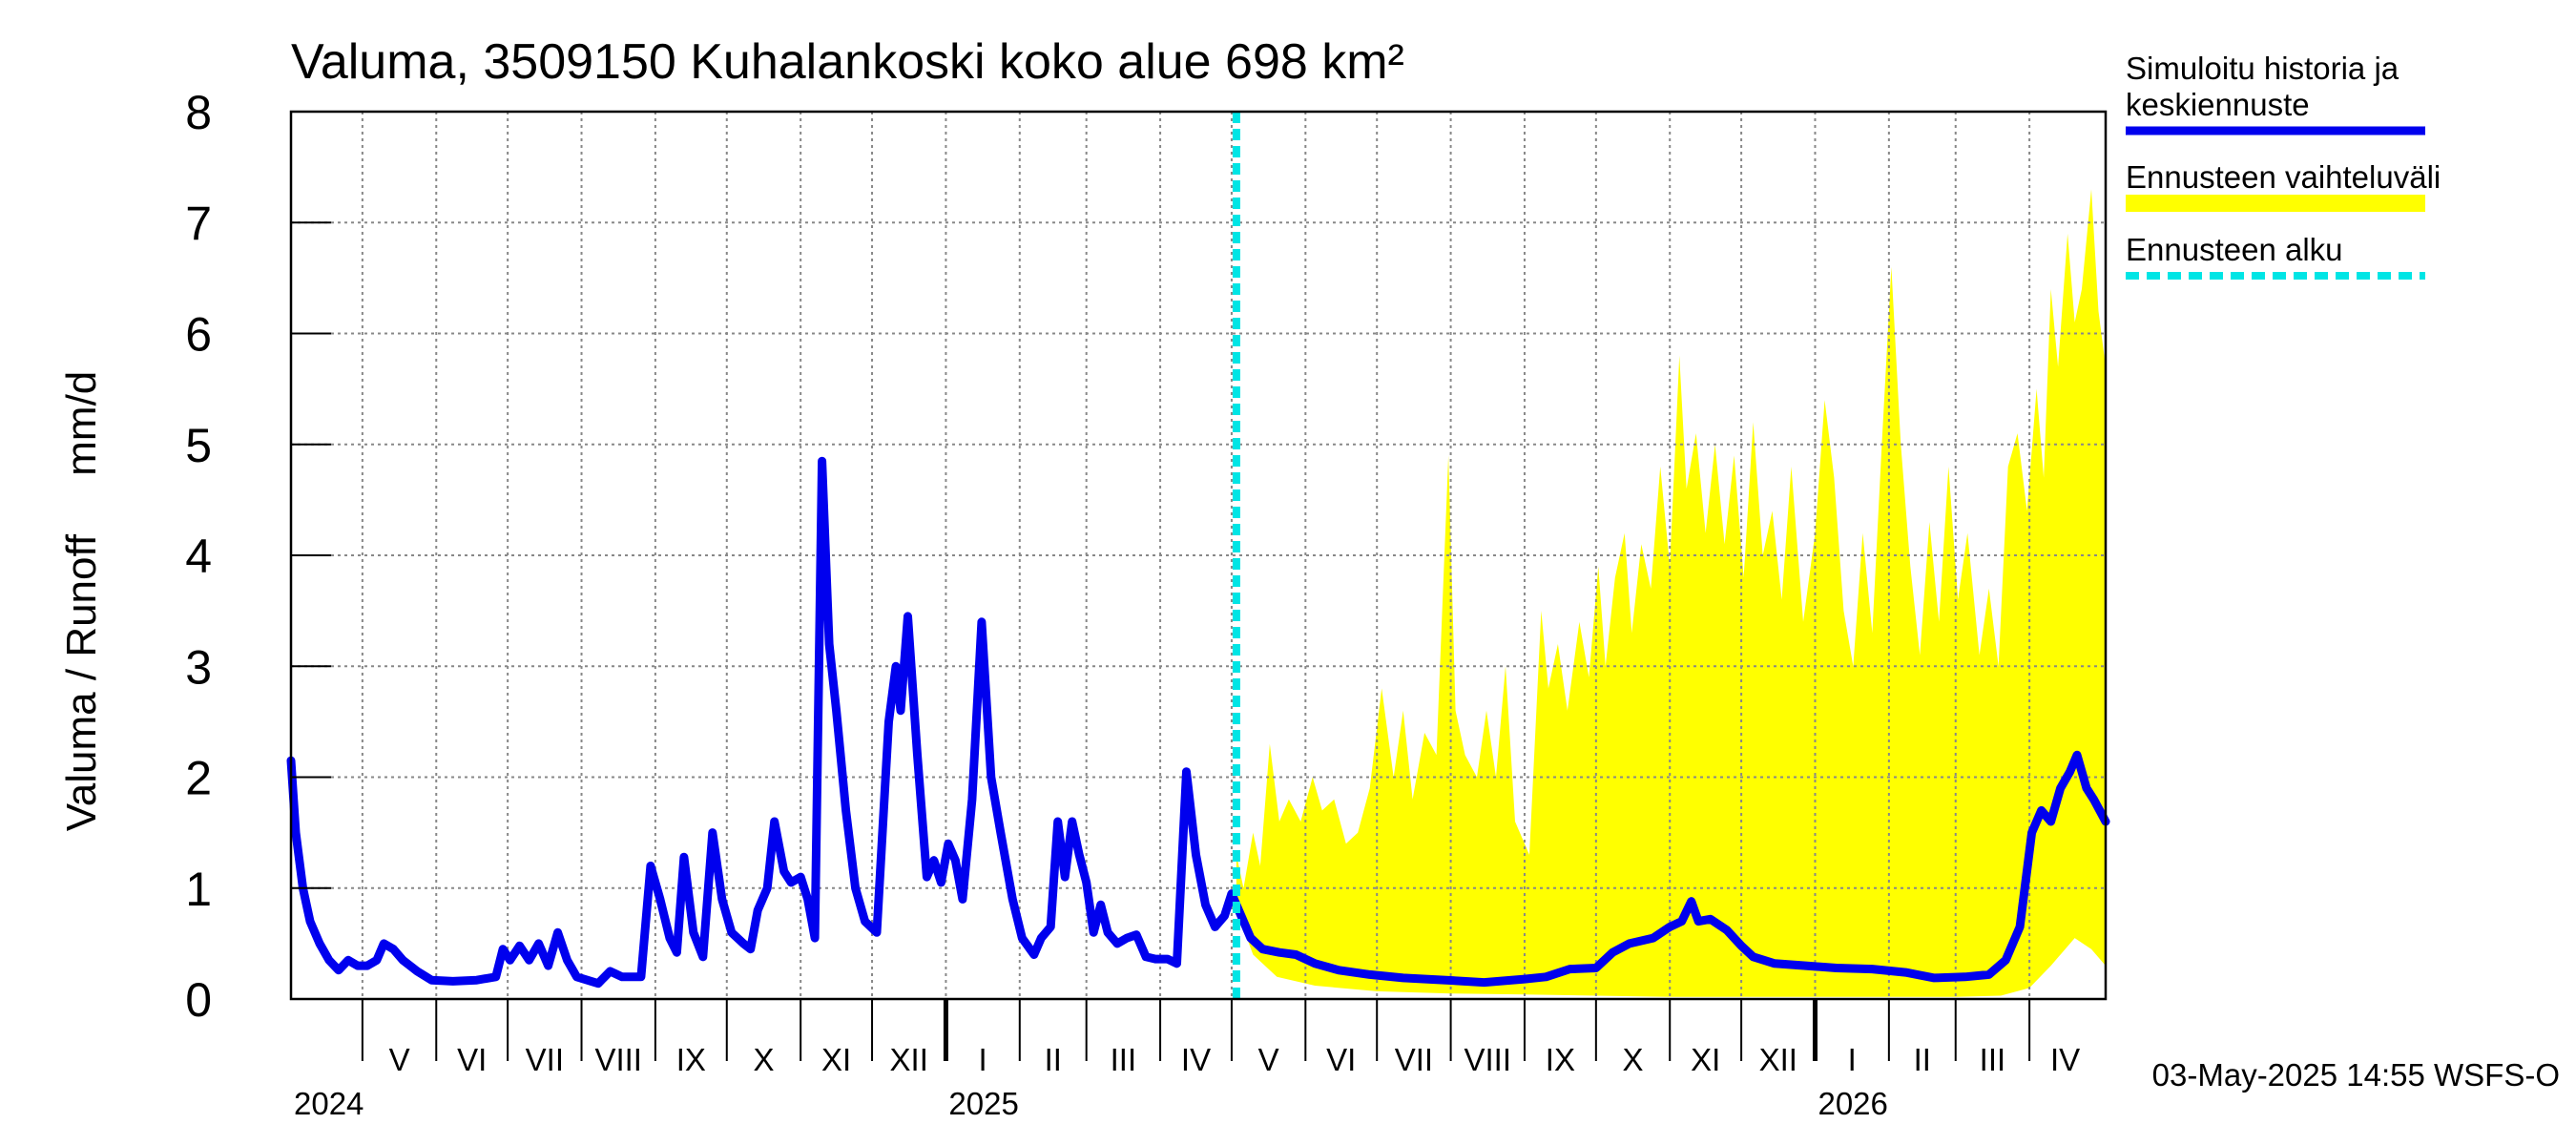 The height and width of the screenshot is (1145, 2576). Describe the element at coordinates (2356, 1075) in the screenshot. I see `timestamp-footer: 03-May-2025 14:55 WSFS-O` at that location.